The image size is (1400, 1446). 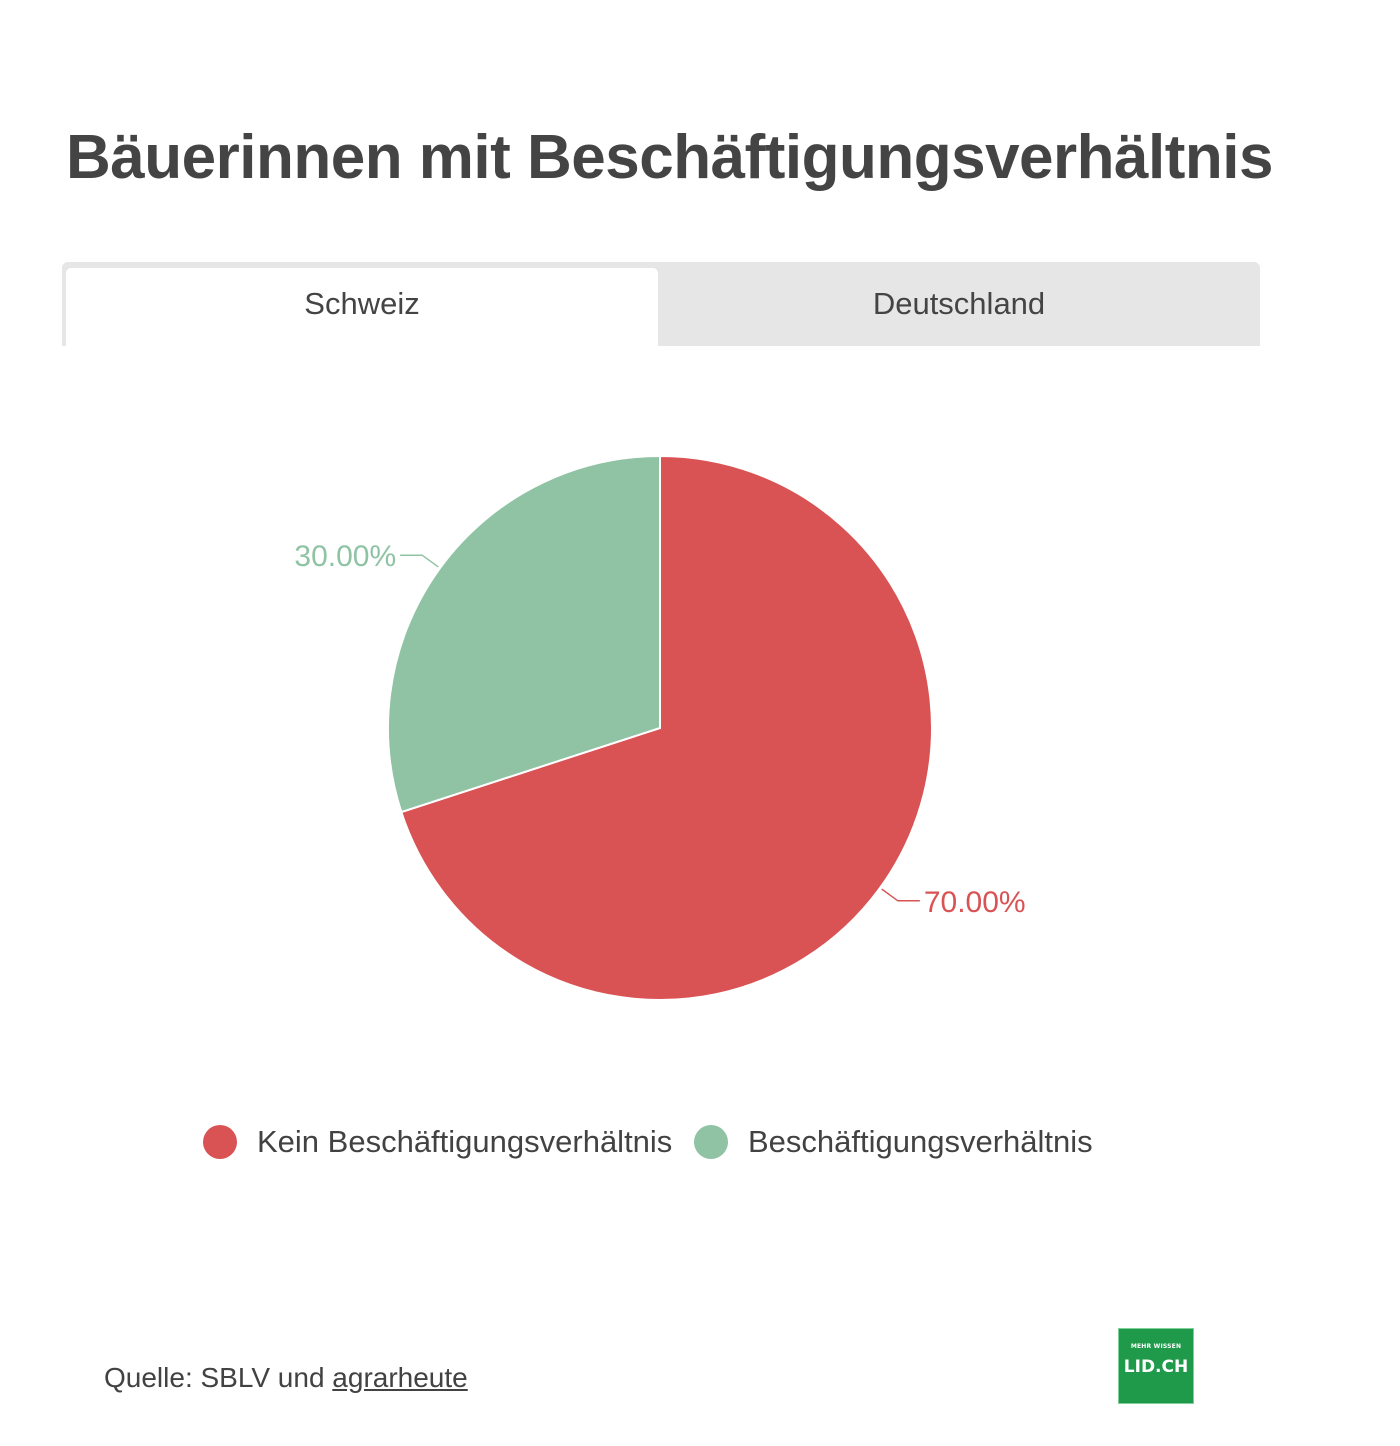 I want to click on tab-schweiz: Schweiz, so click(x=362, y=307).